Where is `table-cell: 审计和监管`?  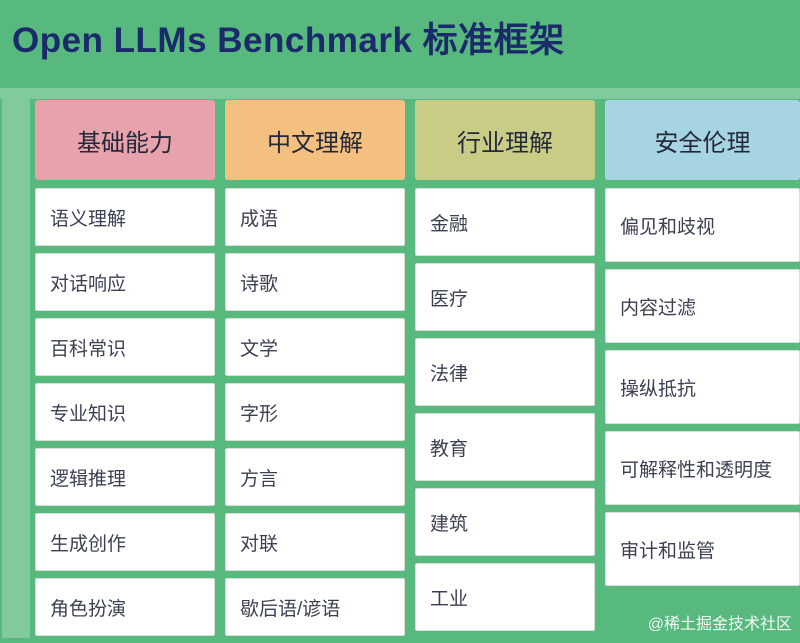
table-cell: 审计和监管 is located at coordinates (702, 549).